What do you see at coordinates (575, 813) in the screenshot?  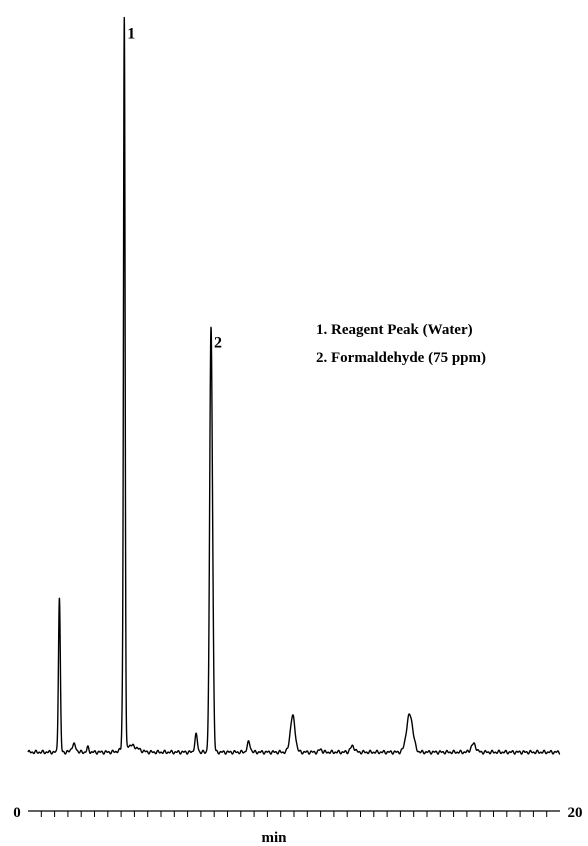 I see `x-tick-label-end: 20` at bounding box center [575, 813].